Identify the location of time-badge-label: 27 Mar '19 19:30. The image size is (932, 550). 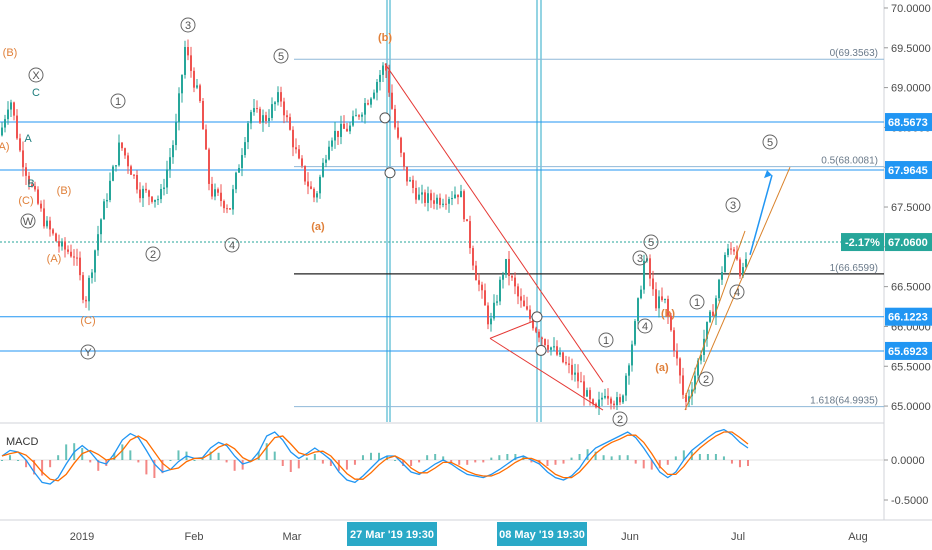
(392, 535).